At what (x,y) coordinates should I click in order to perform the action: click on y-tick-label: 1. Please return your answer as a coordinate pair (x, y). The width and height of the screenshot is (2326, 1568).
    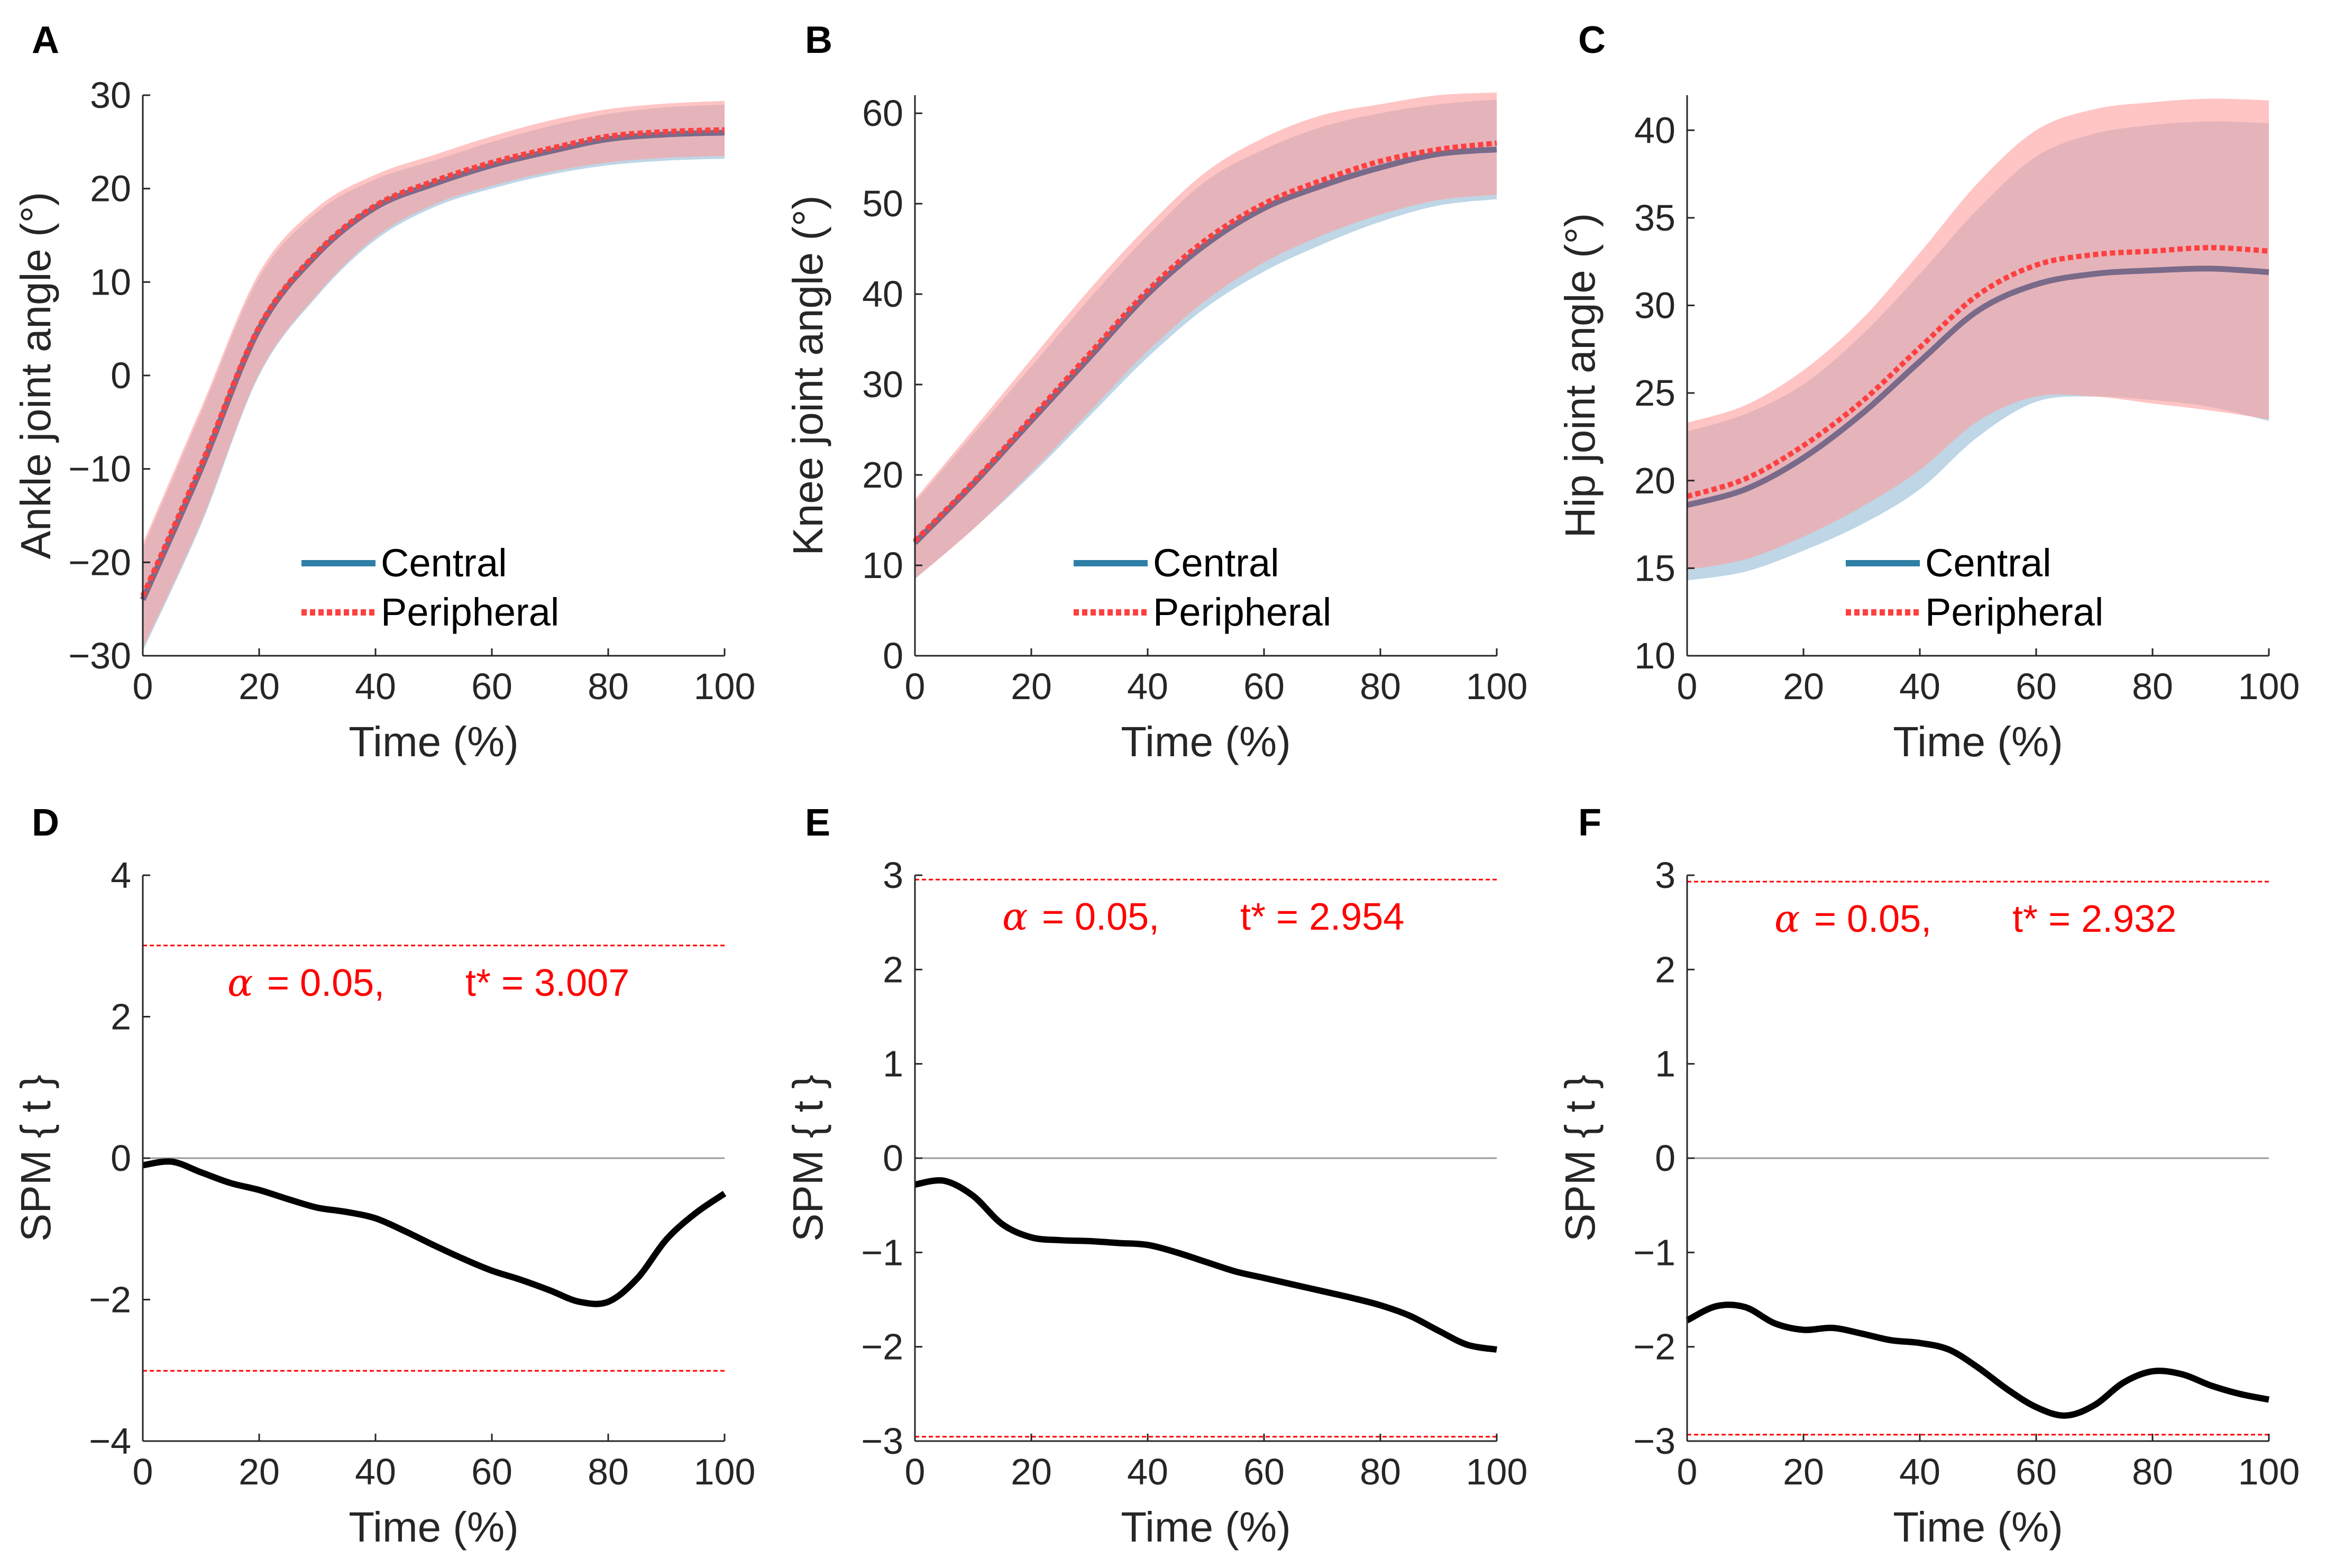
    Looking at the image, I should click on (893, 1064).